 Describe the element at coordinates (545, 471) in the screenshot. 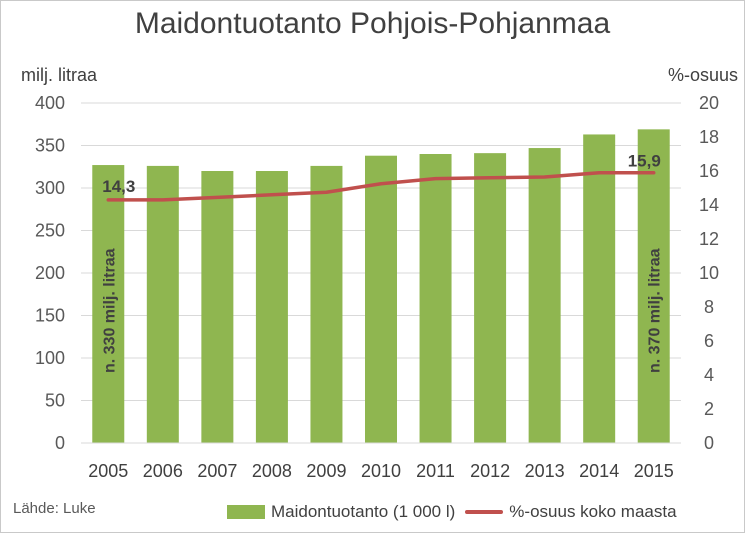

I see `x-tick-label: 2013` at that location.